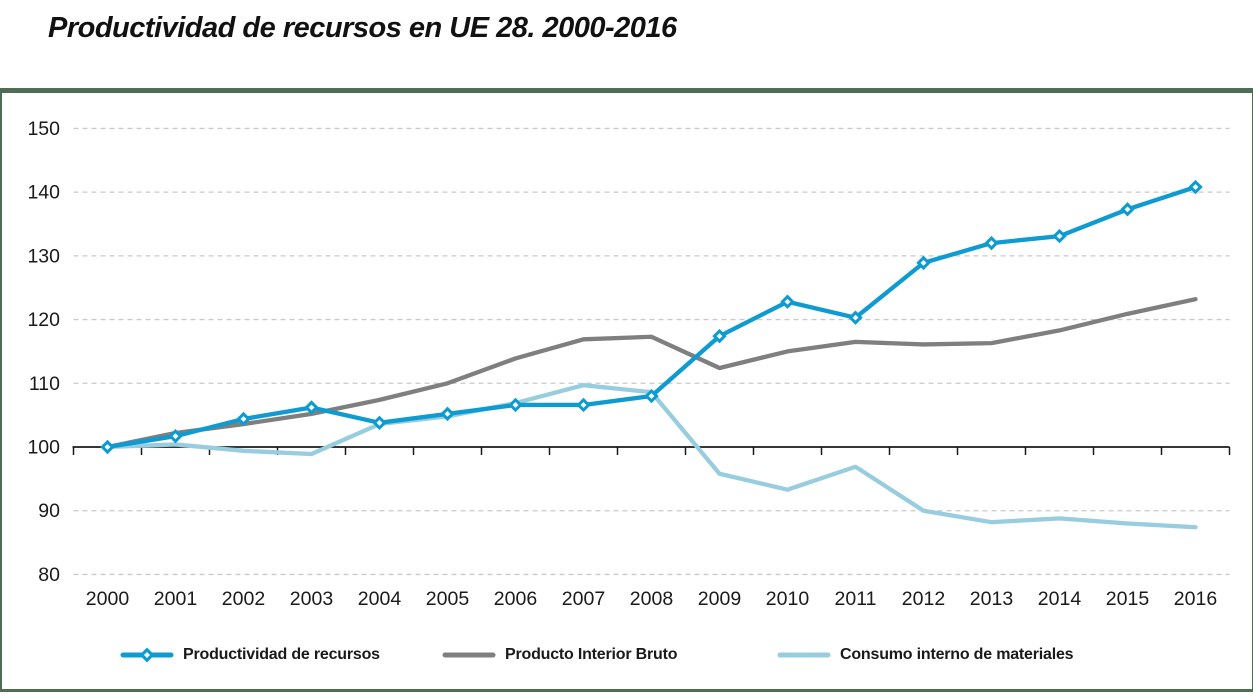 Image resolution: width=1253 pixels, height=697 pixels. I want to click on y-tick-label: 130, so click(43, 256).